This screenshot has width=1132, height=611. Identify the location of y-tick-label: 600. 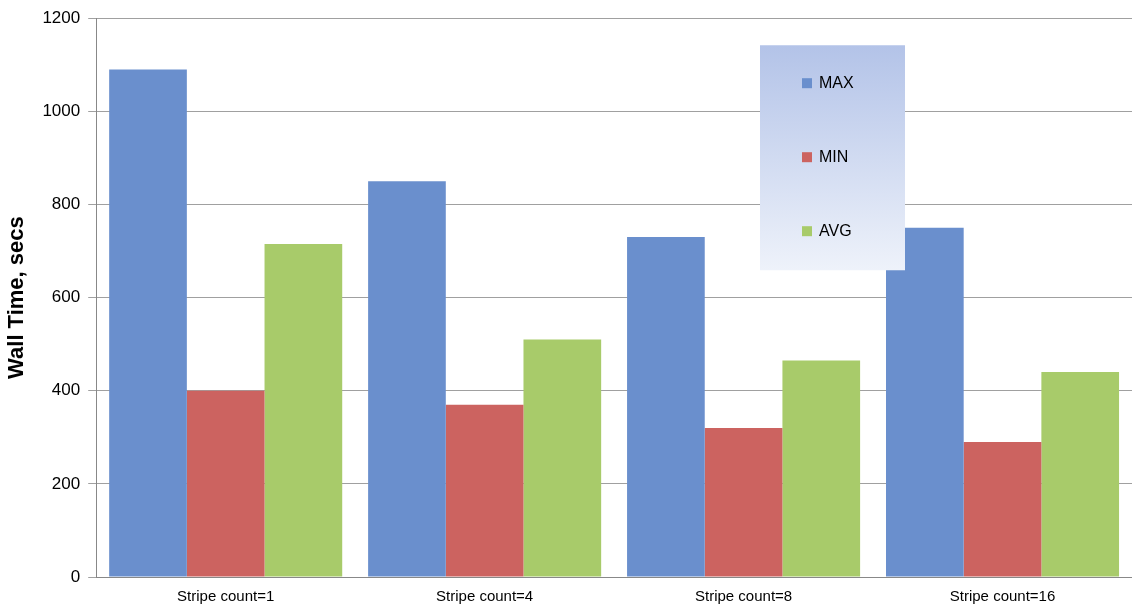
(66, 297).